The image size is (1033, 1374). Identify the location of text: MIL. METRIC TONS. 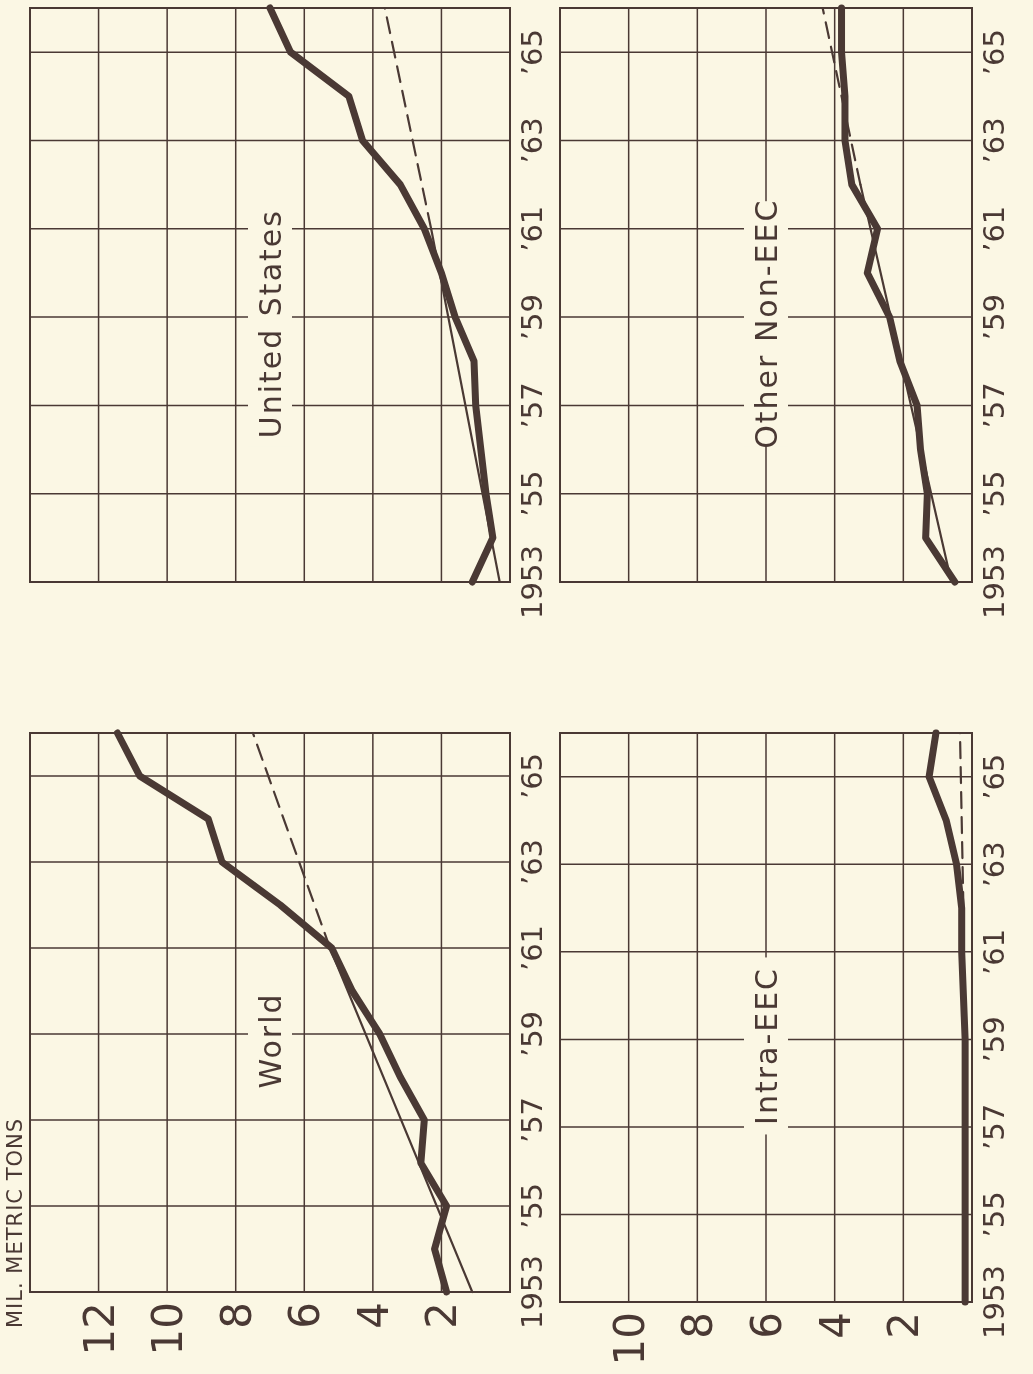
(15, 1222).